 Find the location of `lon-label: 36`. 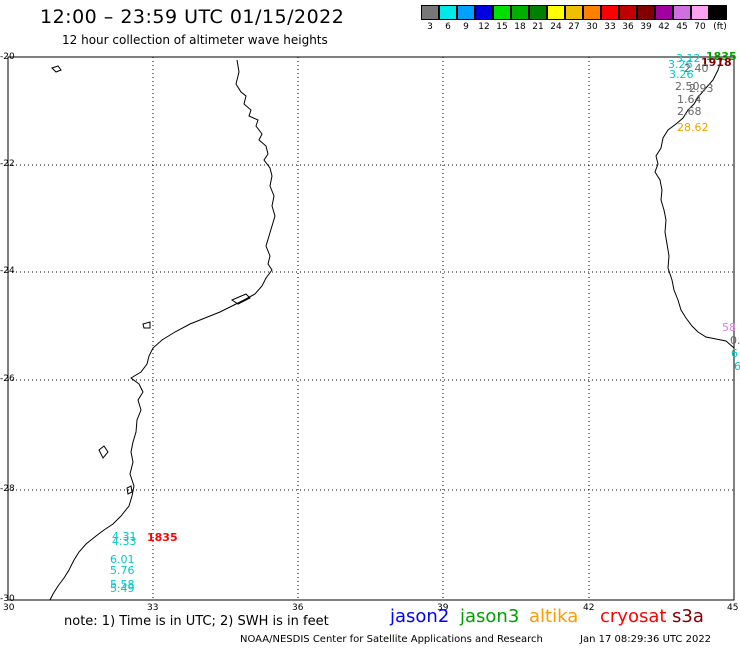

lon-label: 36 is located at coordinates (298, 608).